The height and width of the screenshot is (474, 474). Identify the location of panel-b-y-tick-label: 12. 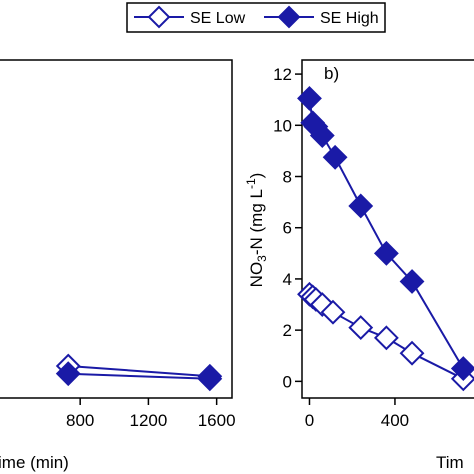
(282, 74).